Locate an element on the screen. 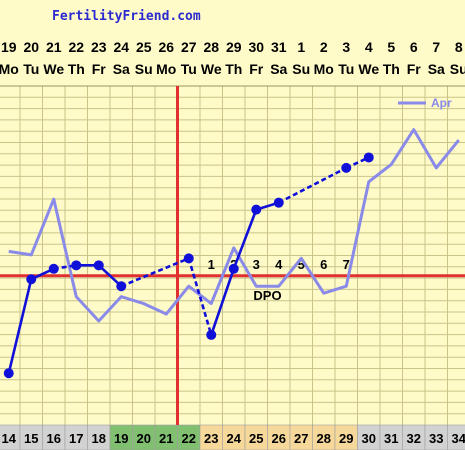 The height and width of the screenshot is (450, 465). cycle-day-label: 31 is located at coordinates (391, 438).